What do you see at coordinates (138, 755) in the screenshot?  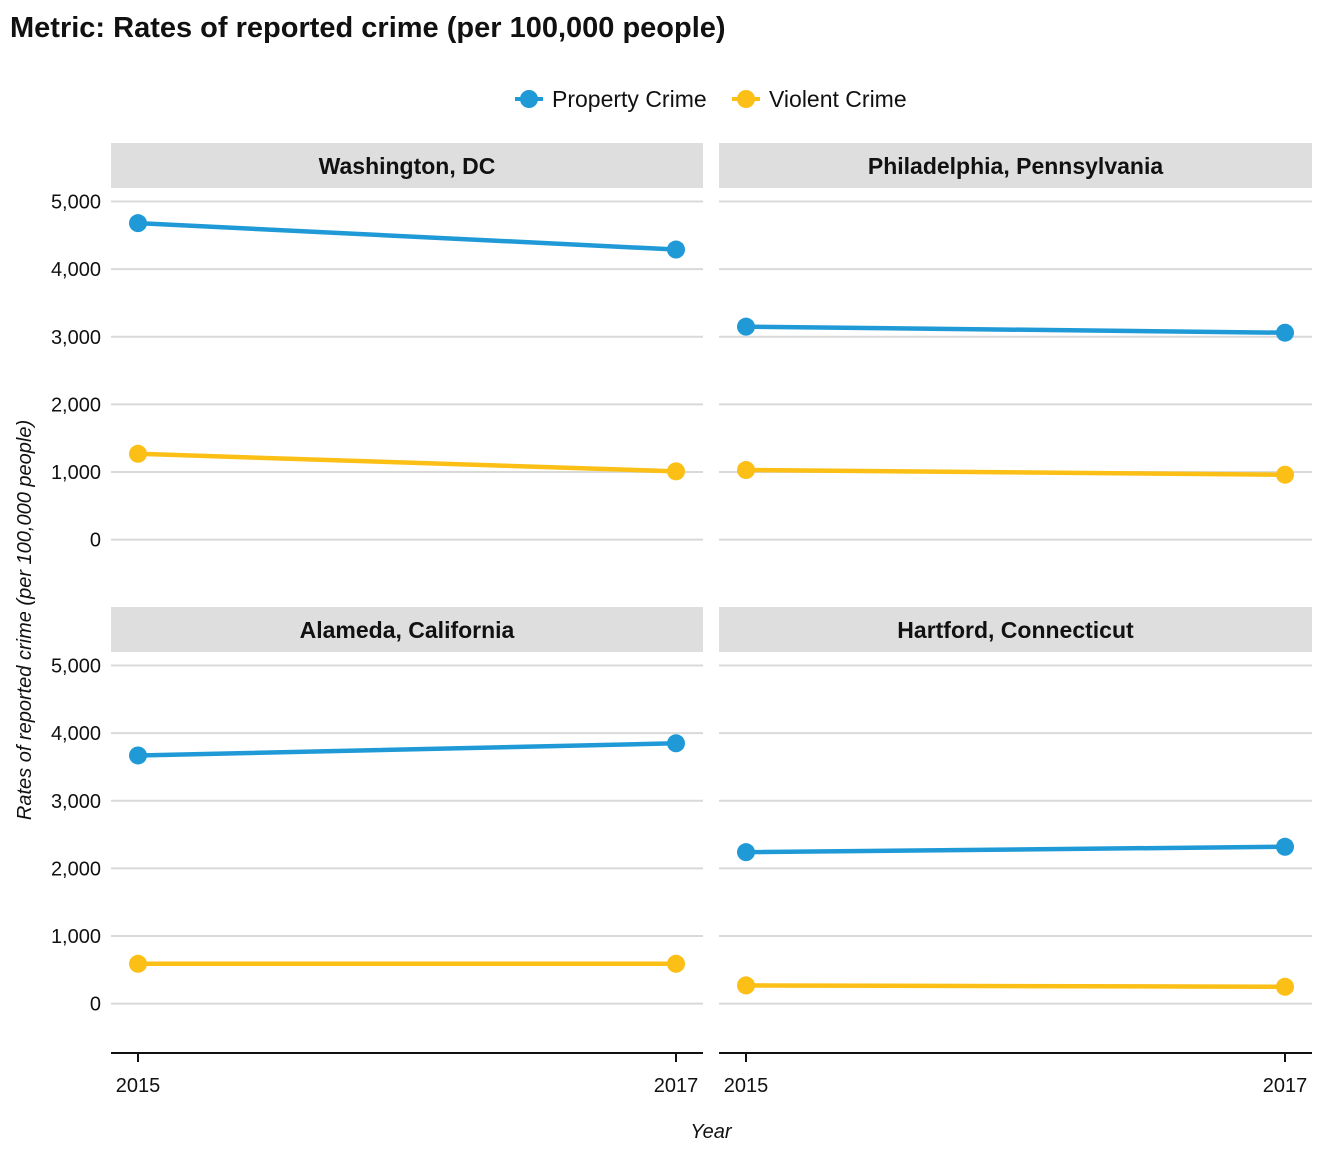 I see `data-point-alameda-california-property-2015` at bounding box center [138, 755].